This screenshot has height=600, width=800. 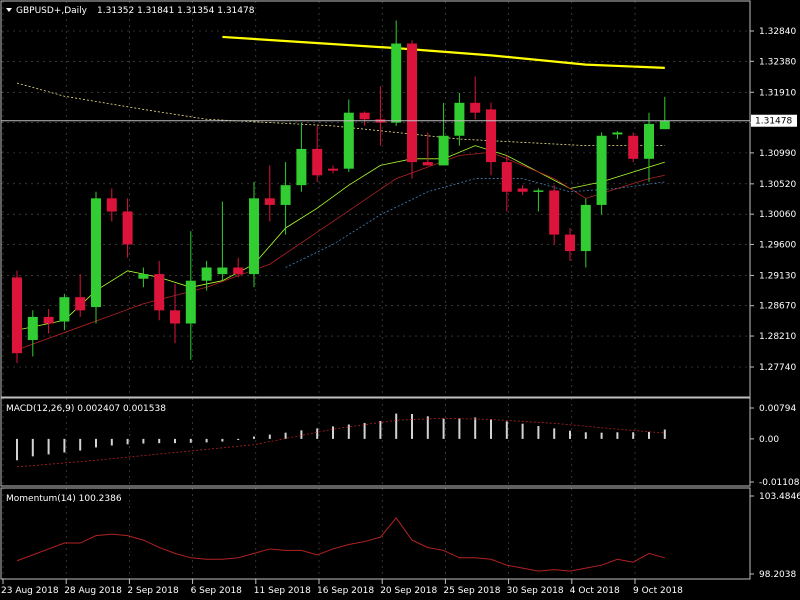 I want to click on time-tick-label: 9 Oct 2018, so click(x=658, y=591).